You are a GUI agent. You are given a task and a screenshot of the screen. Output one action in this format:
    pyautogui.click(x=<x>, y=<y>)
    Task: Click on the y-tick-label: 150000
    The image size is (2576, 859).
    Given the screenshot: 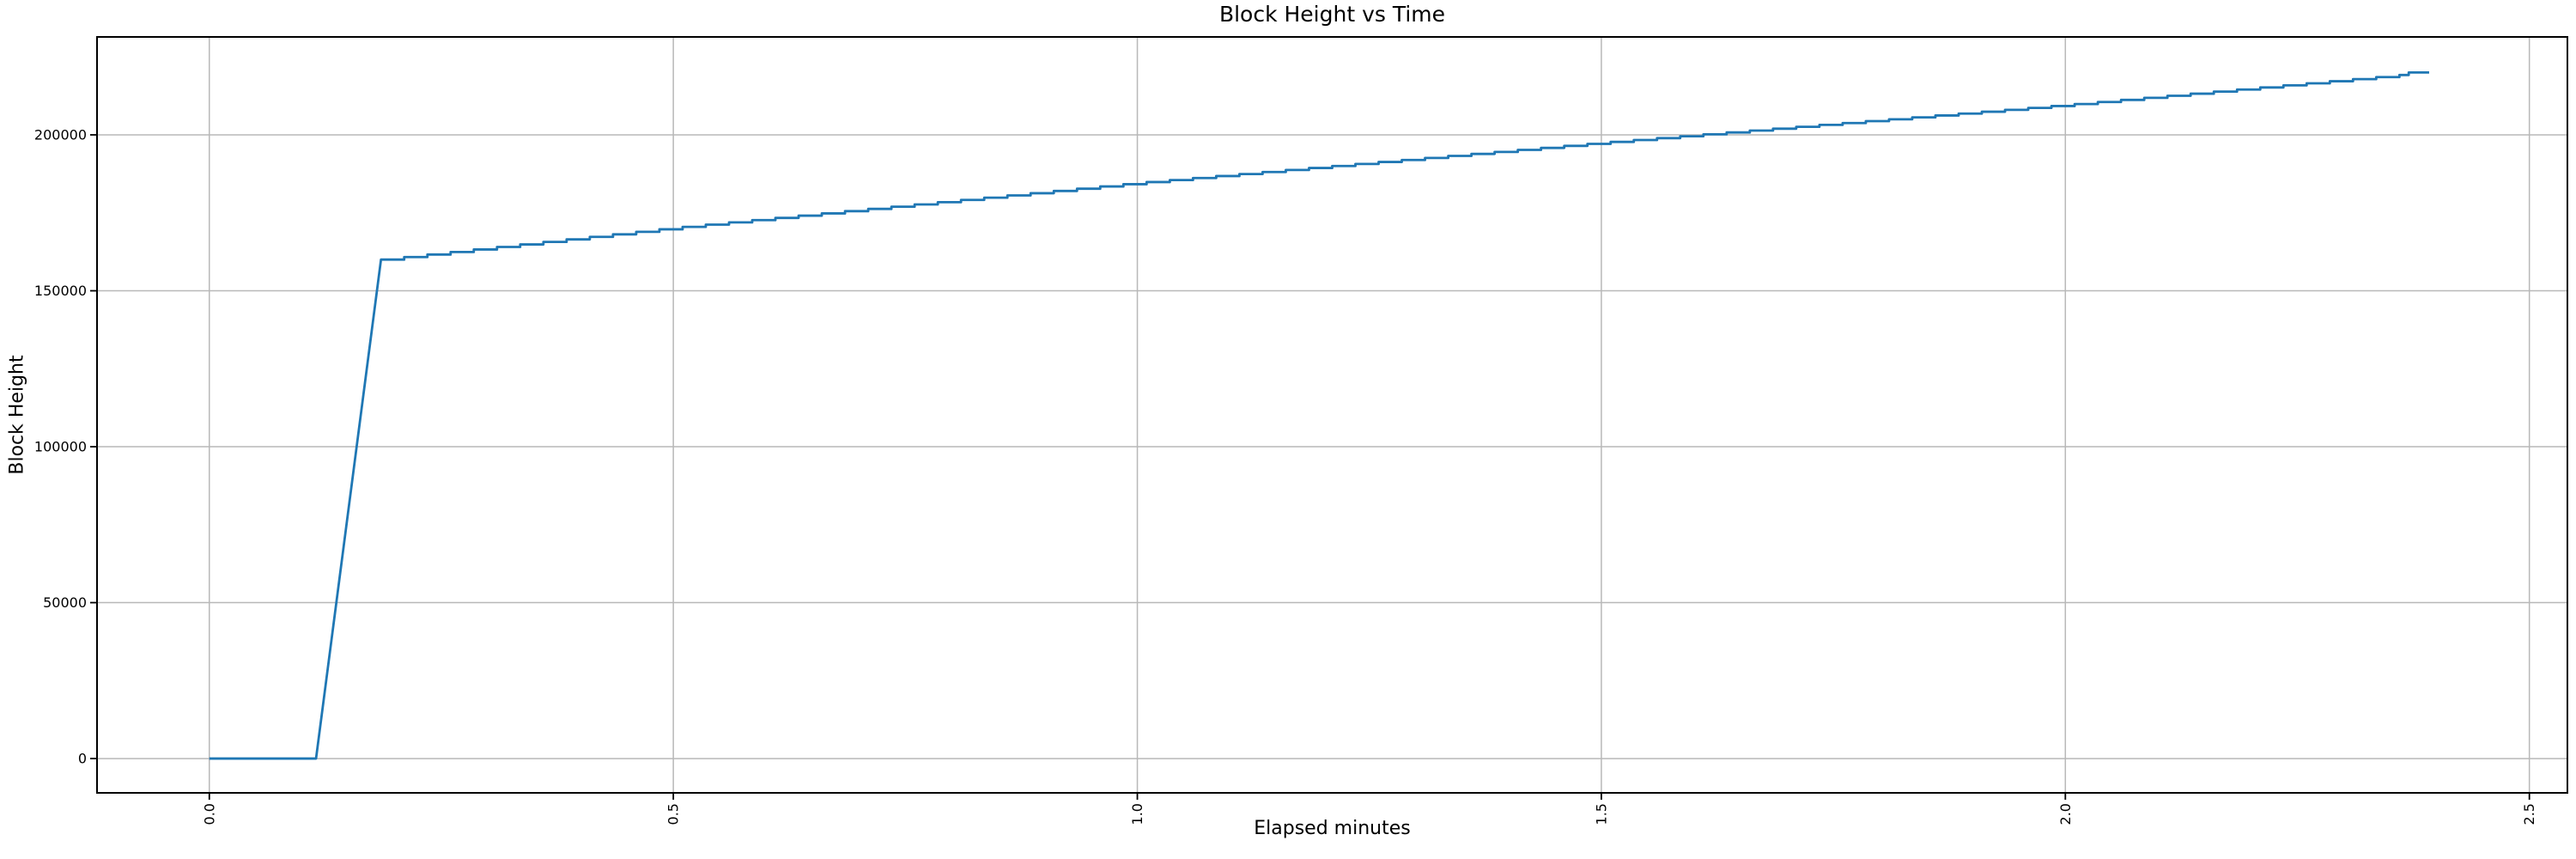 What is the action you would take?
    pyautogui.click(x=61, y=291)
    